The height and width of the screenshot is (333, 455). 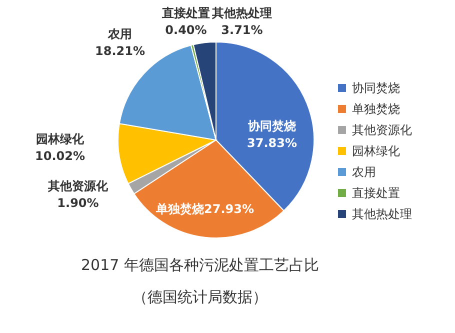 I want to click on legend-label: 园林绿化, so click(x=376, y=151).